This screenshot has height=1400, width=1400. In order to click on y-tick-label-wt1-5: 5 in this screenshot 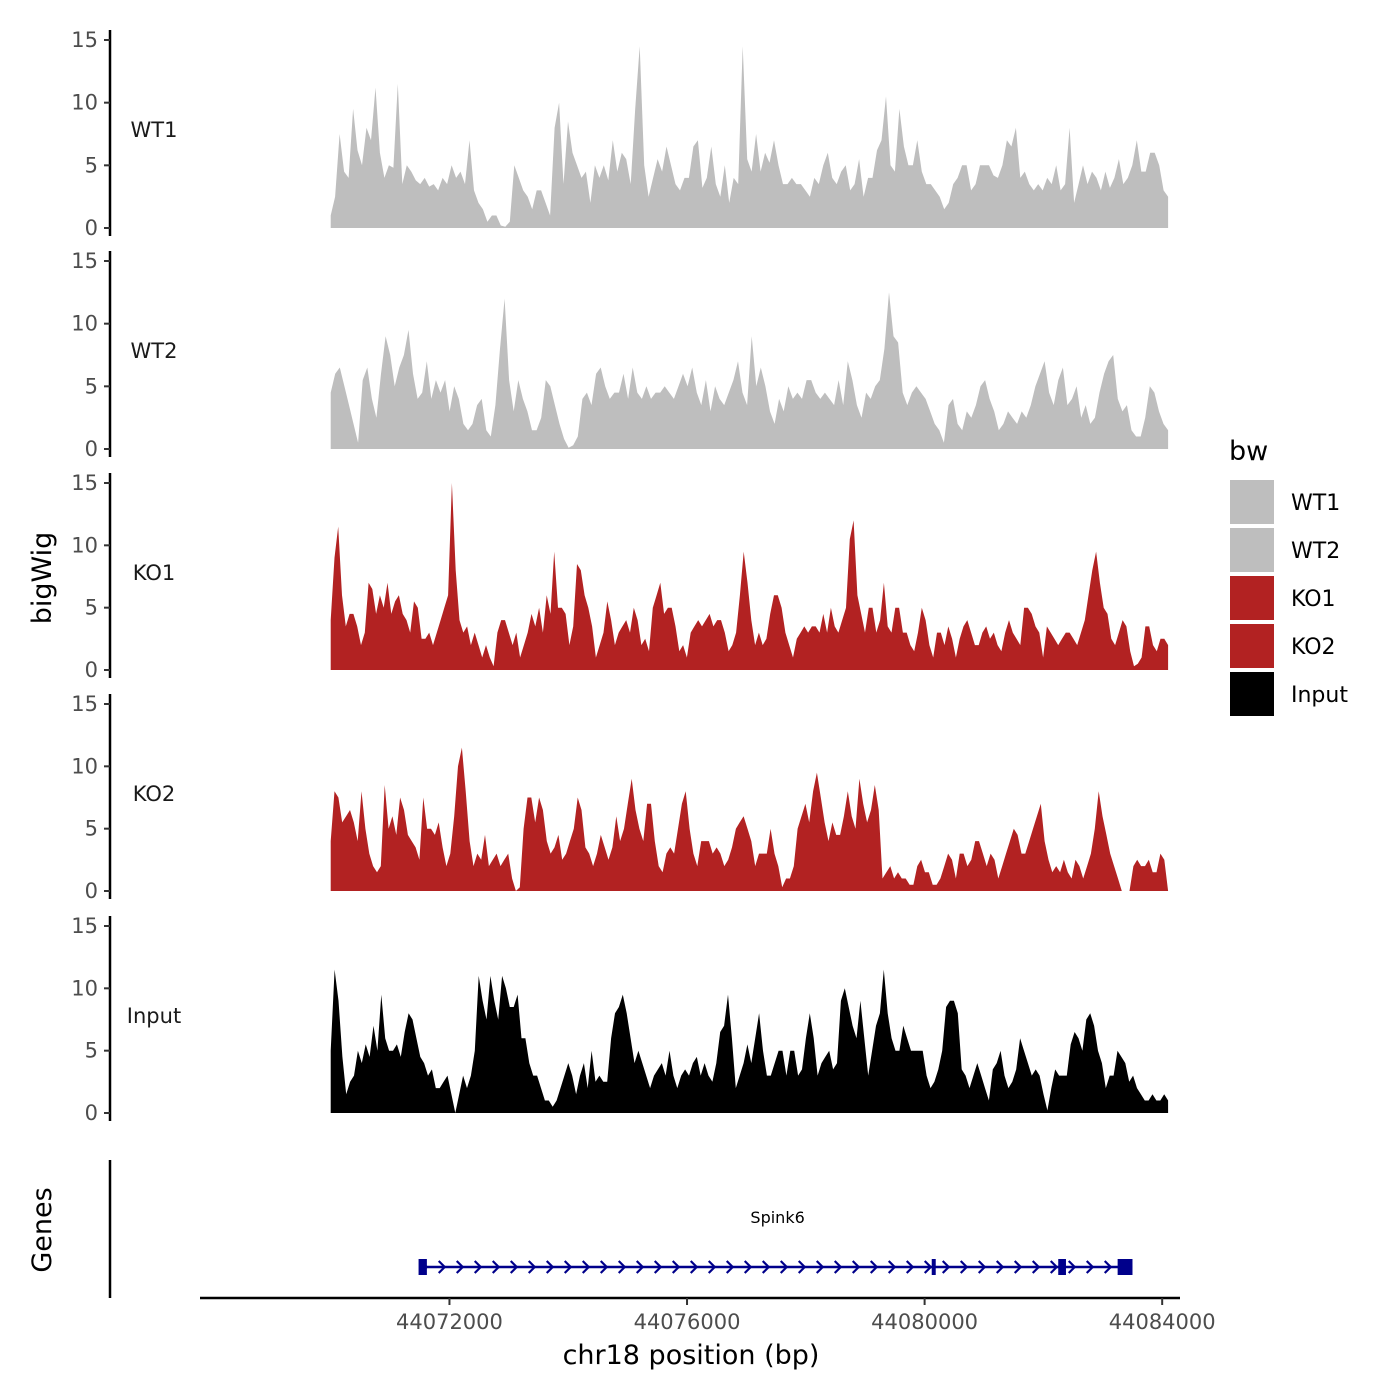, I will do `click(91, 165)`.